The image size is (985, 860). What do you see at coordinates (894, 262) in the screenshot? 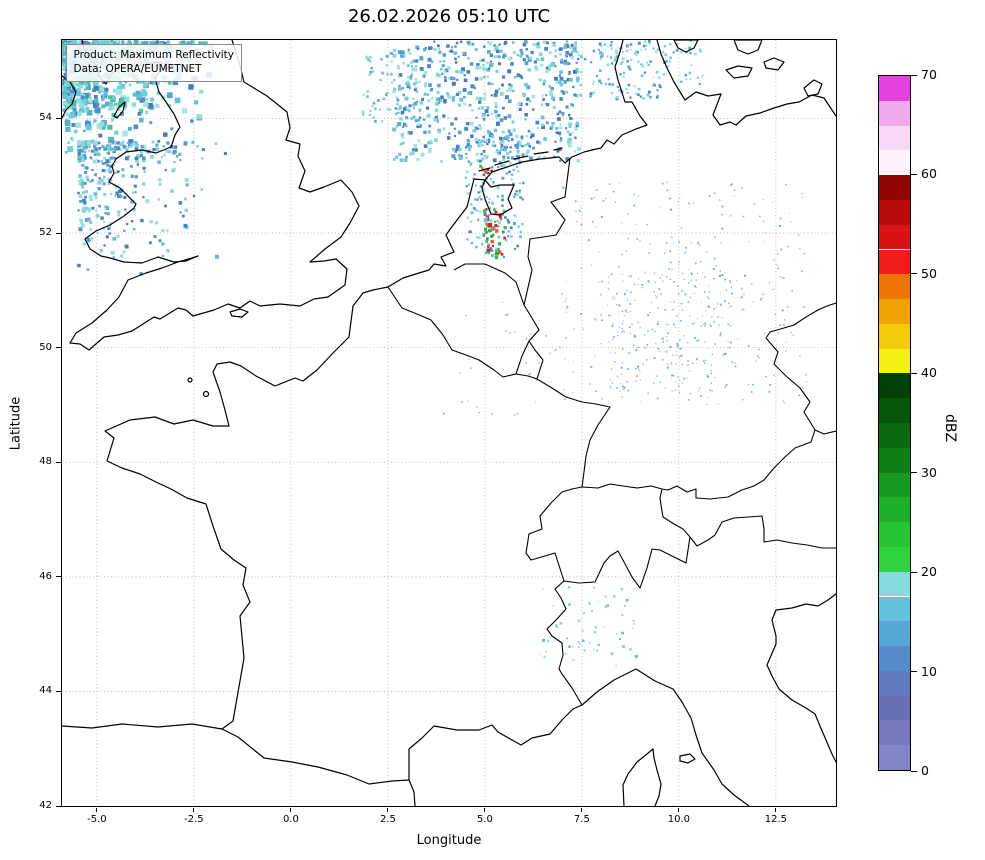
I see `colorbar-band` at bounding box center [894, 262].